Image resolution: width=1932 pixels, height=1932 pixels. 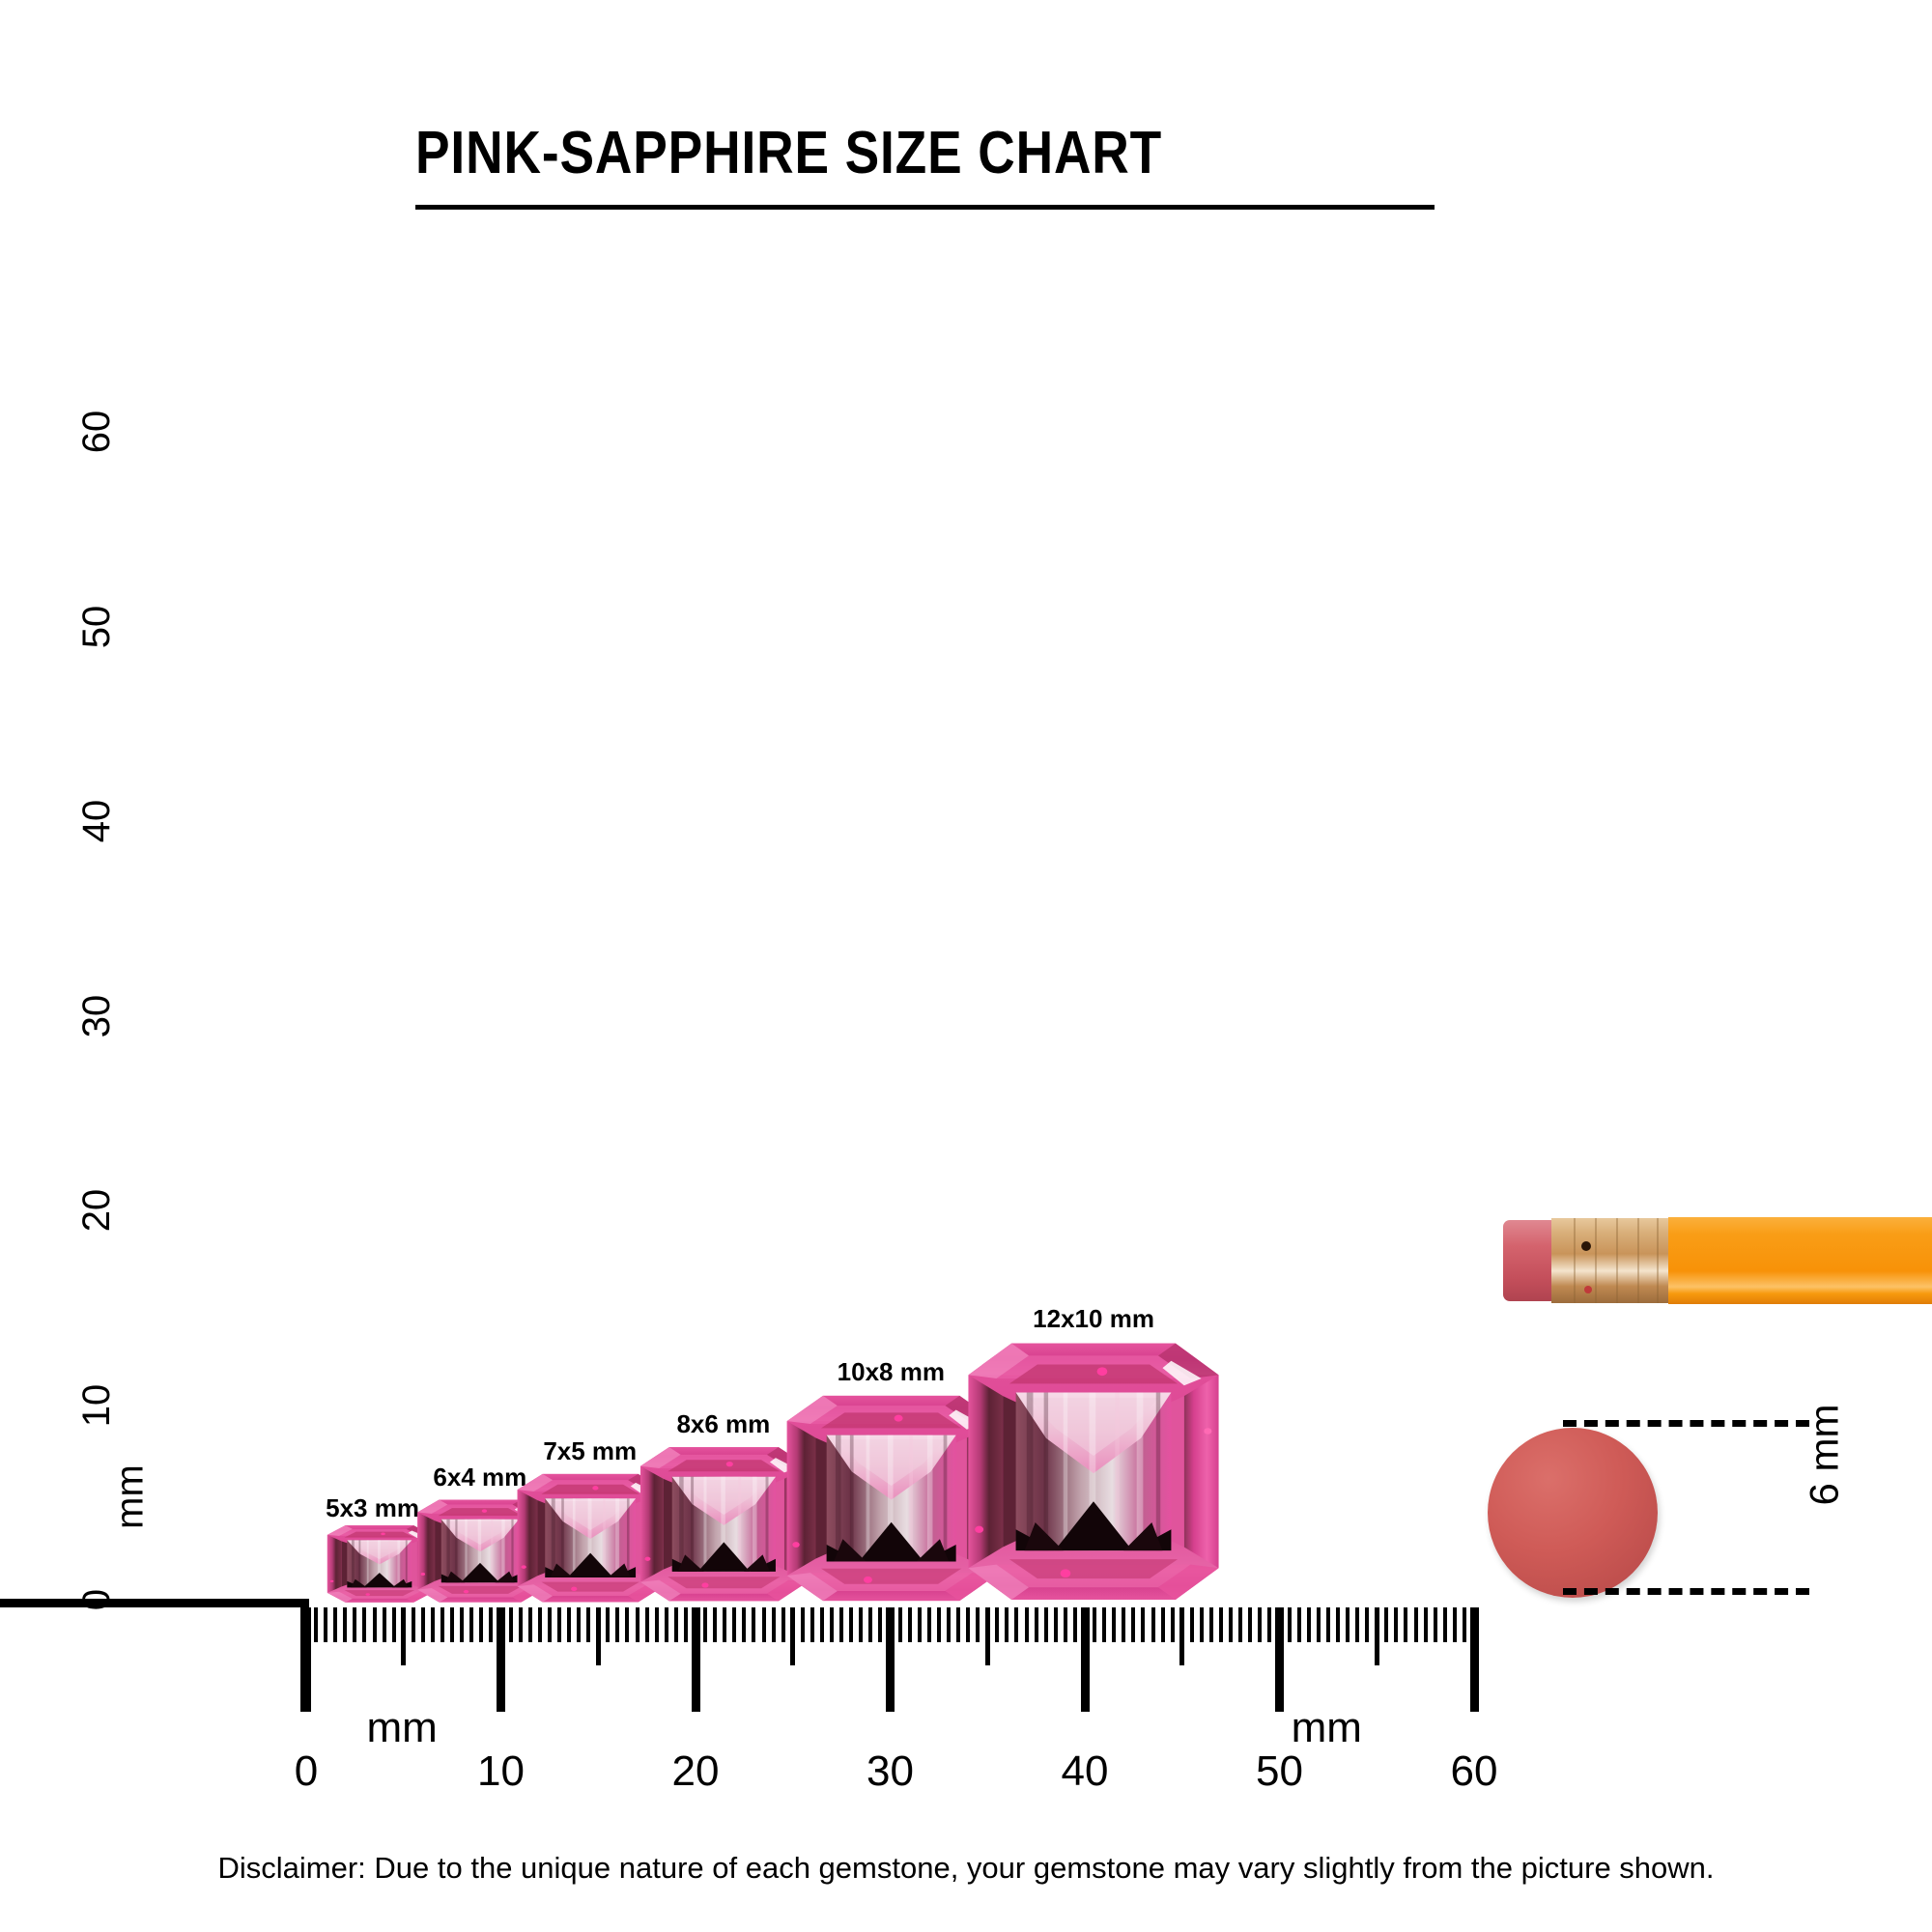 I want to click on gemstone-size-label: 6x4 mm, so click(x=480, y=1477).